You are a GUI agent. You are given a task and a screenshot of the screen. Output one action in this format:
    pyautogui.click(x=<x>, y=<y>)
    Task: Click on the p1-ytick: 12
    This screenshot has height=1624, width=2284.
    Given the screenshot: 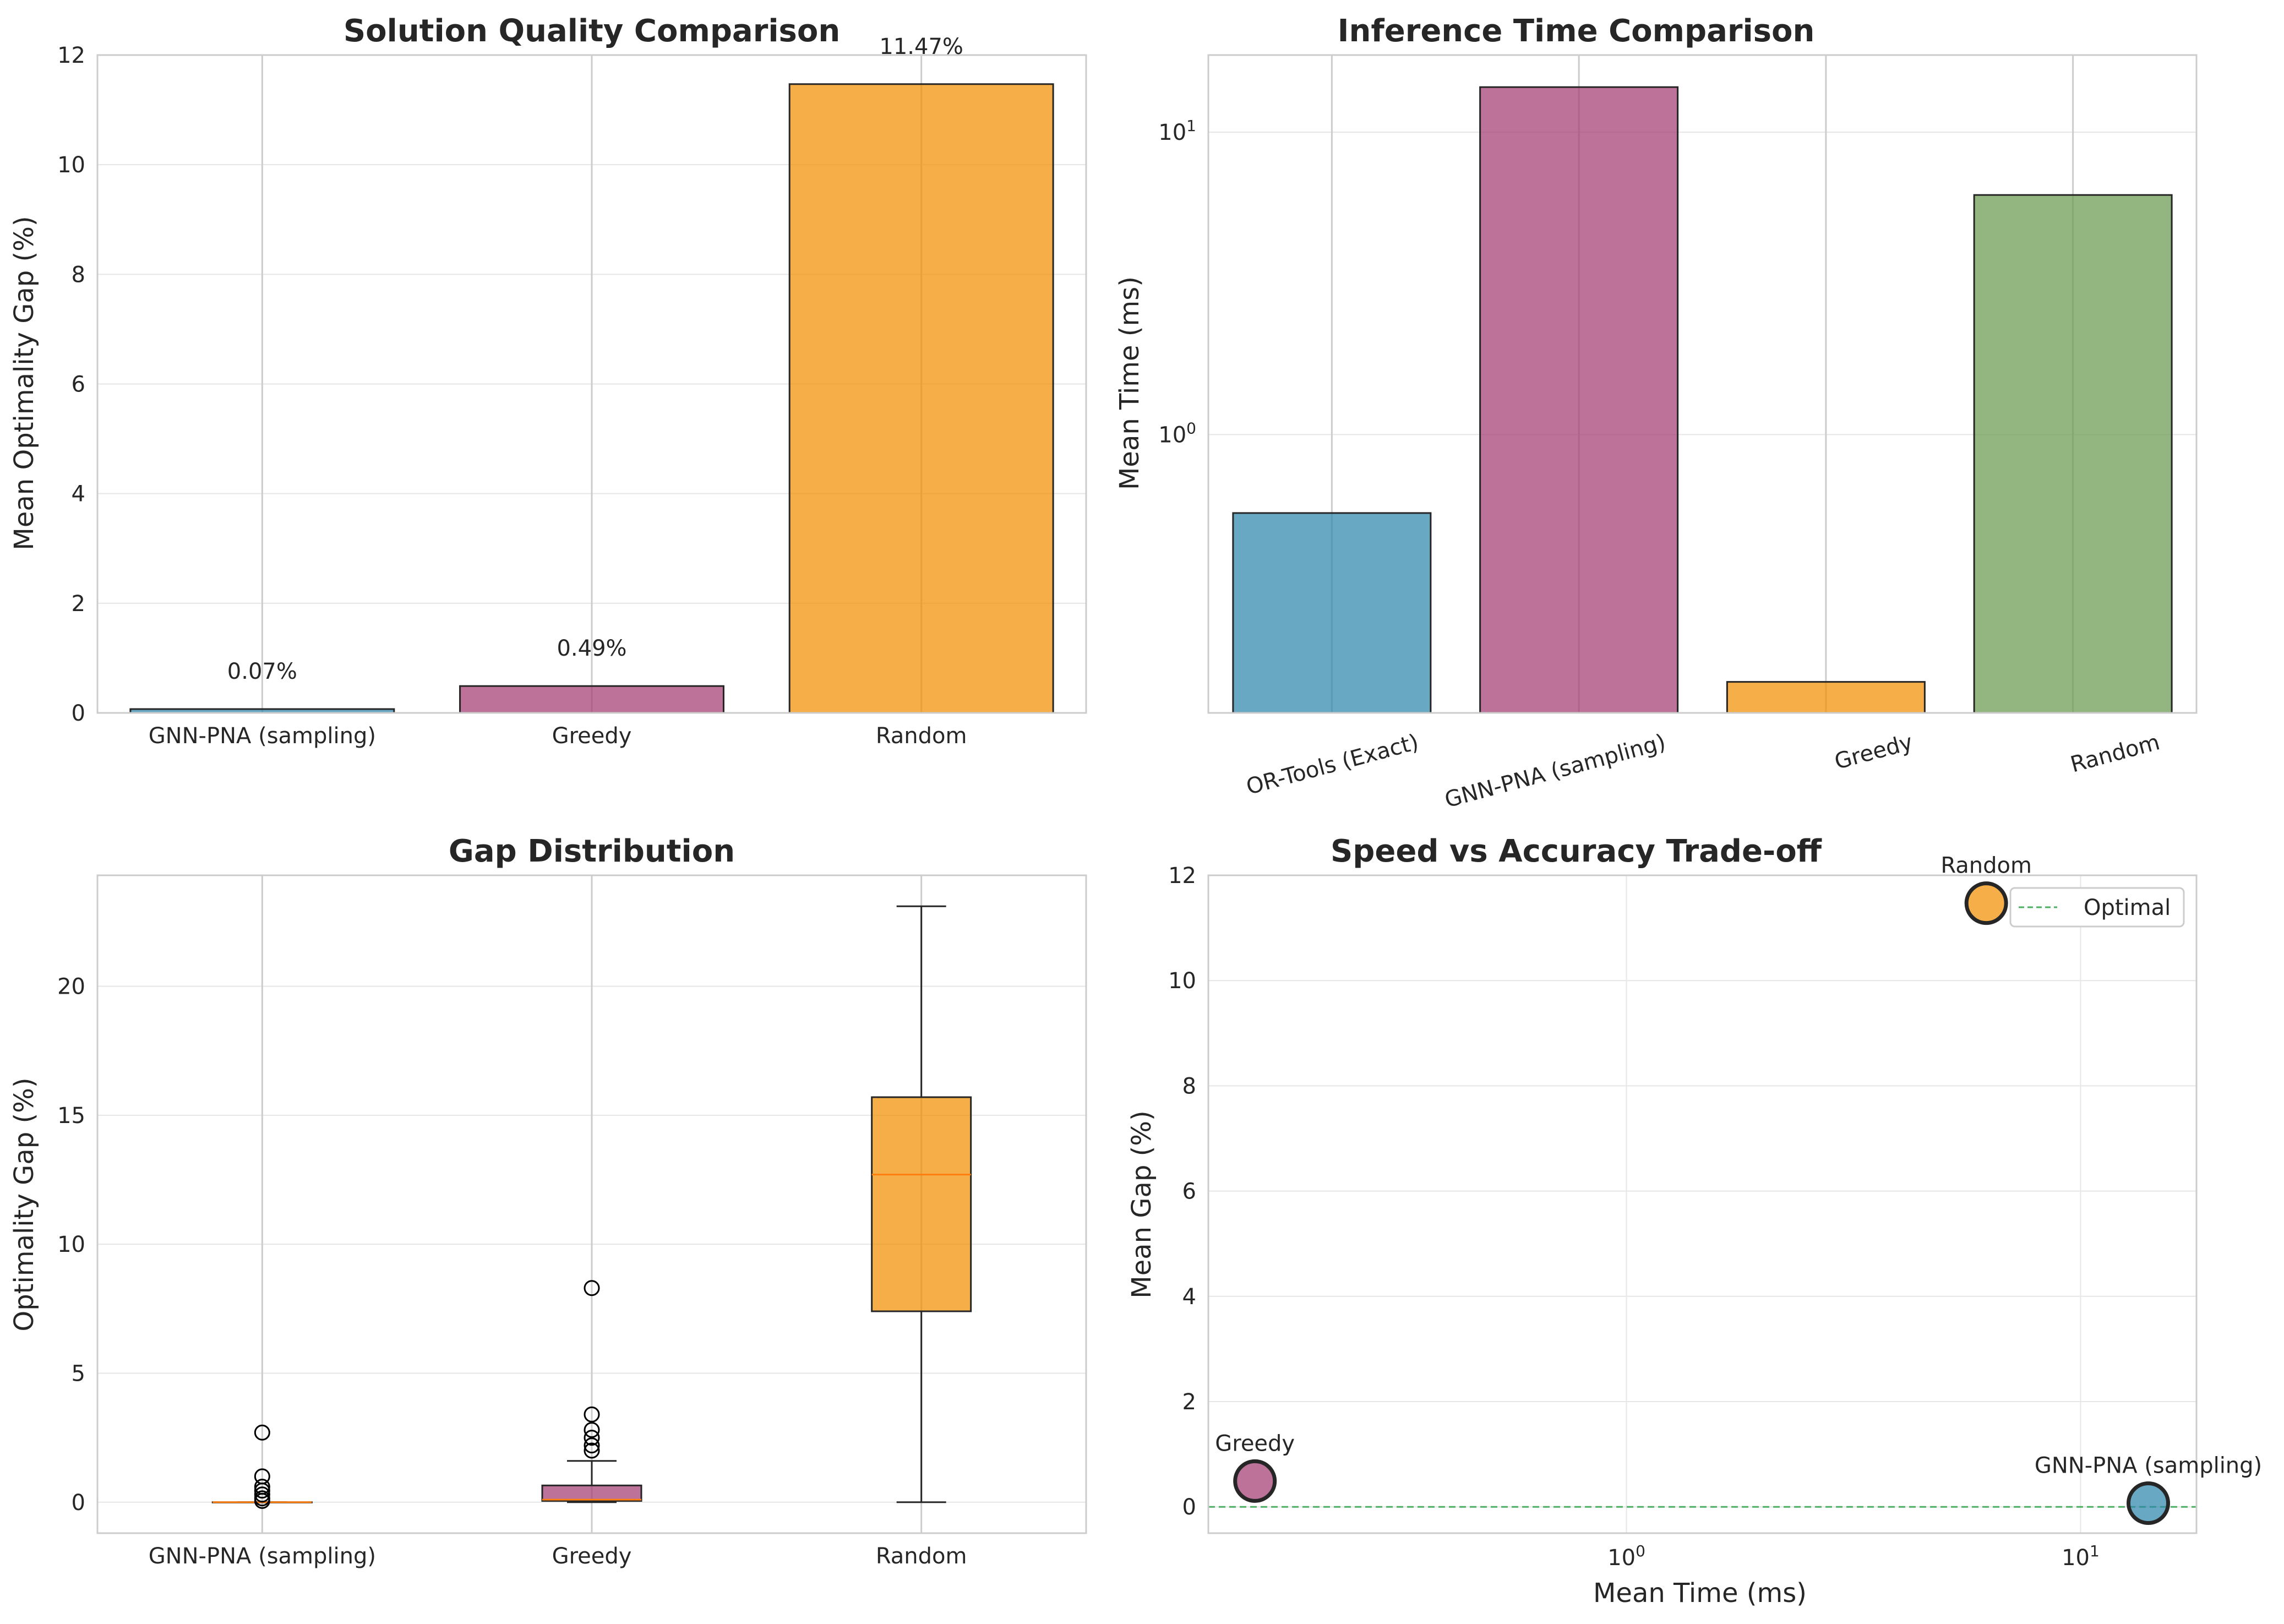 What is the action you would take?
    pyautogui.click(x=71, y=55)
    